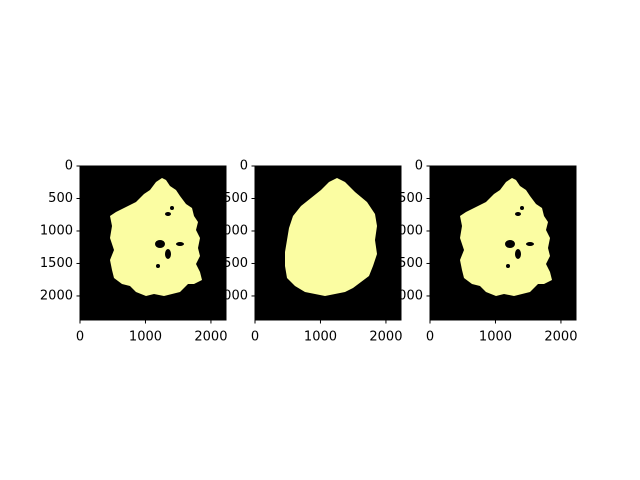 Image resolution: width=640 pixels, height=480 pixels. I want to click on y-tick-label: 1000, so click(56, 230).